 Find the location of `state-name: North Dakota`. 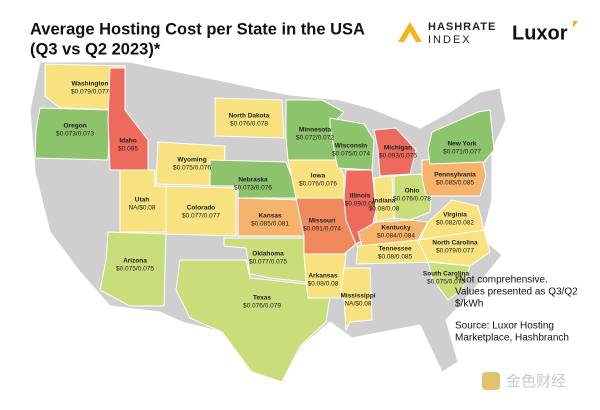

state-name: North Dakota is located at coordinates (249, 116).